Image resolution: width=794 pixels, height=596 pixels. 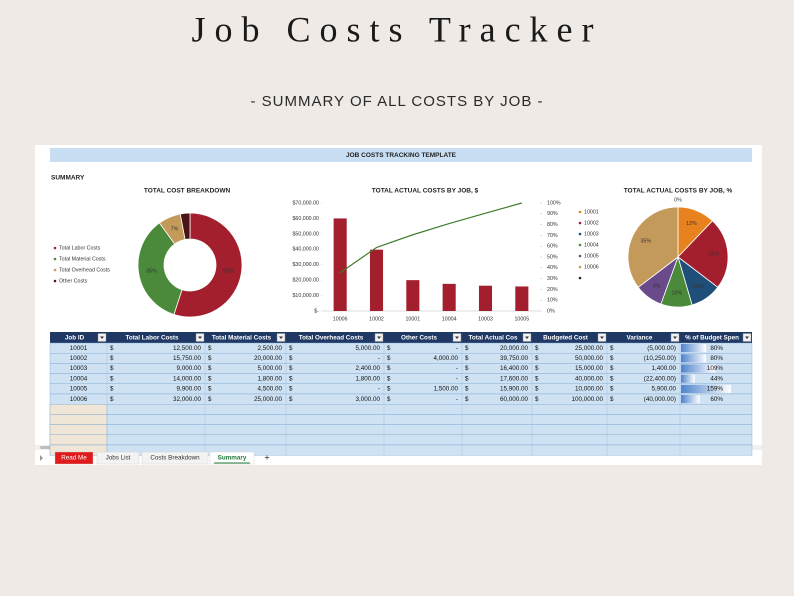 I want to click on blank-id-cell, so click(x=78, y=440).